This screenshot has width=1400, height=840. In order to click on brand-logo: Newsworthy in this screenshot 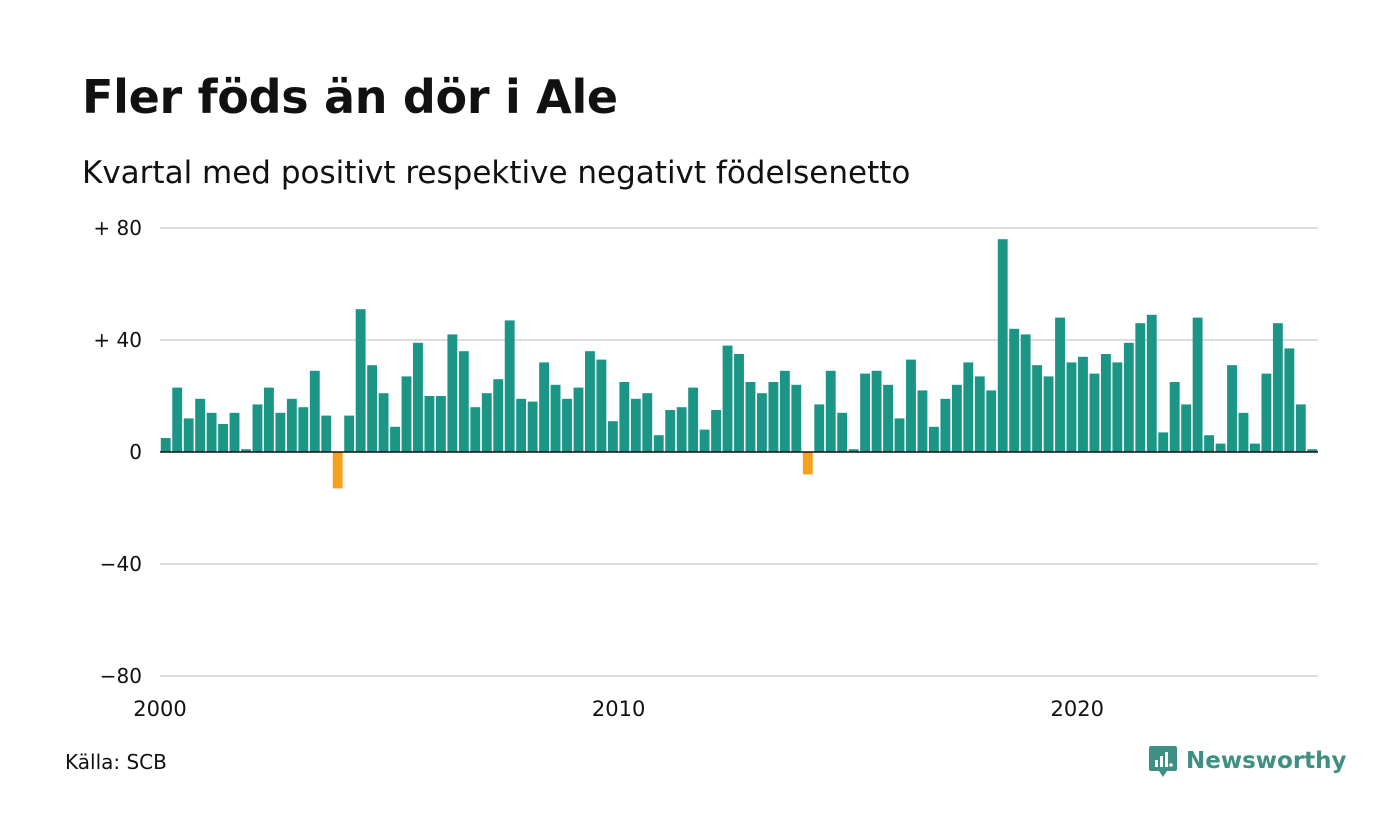, I will do `click(1247, 761)`.